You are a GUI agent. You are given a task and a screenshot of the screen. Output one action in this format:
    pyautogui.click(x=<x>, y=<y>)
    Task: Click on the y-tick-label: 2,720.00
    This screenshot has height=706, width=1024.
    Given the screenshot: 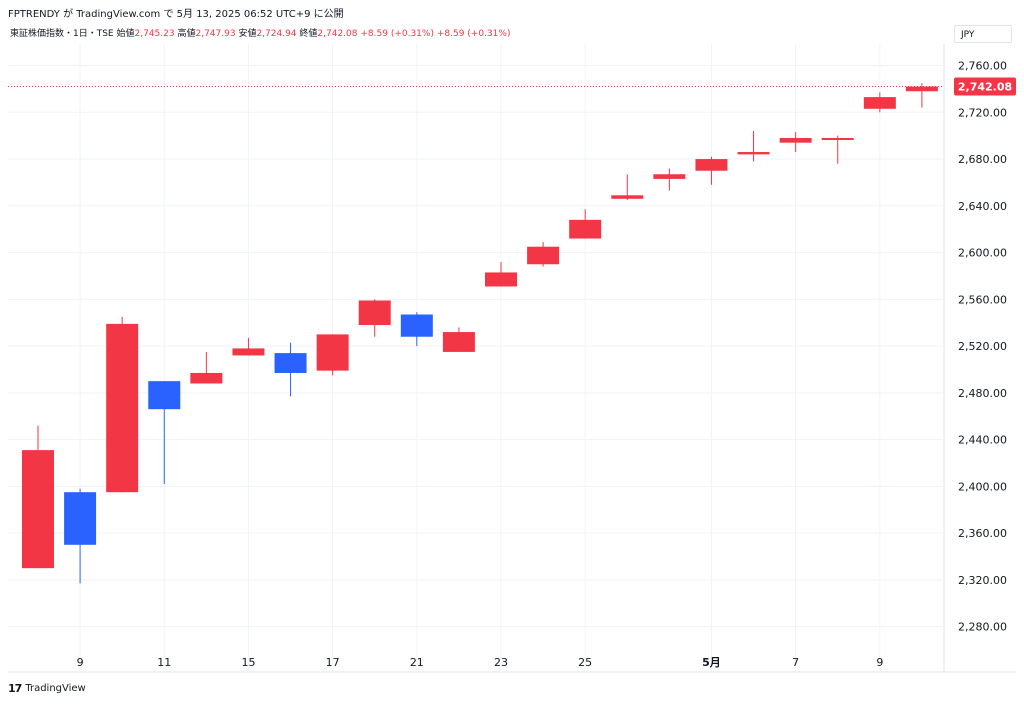 What is the action you would take?
    pyautogui.click(x=982, y=112)
    